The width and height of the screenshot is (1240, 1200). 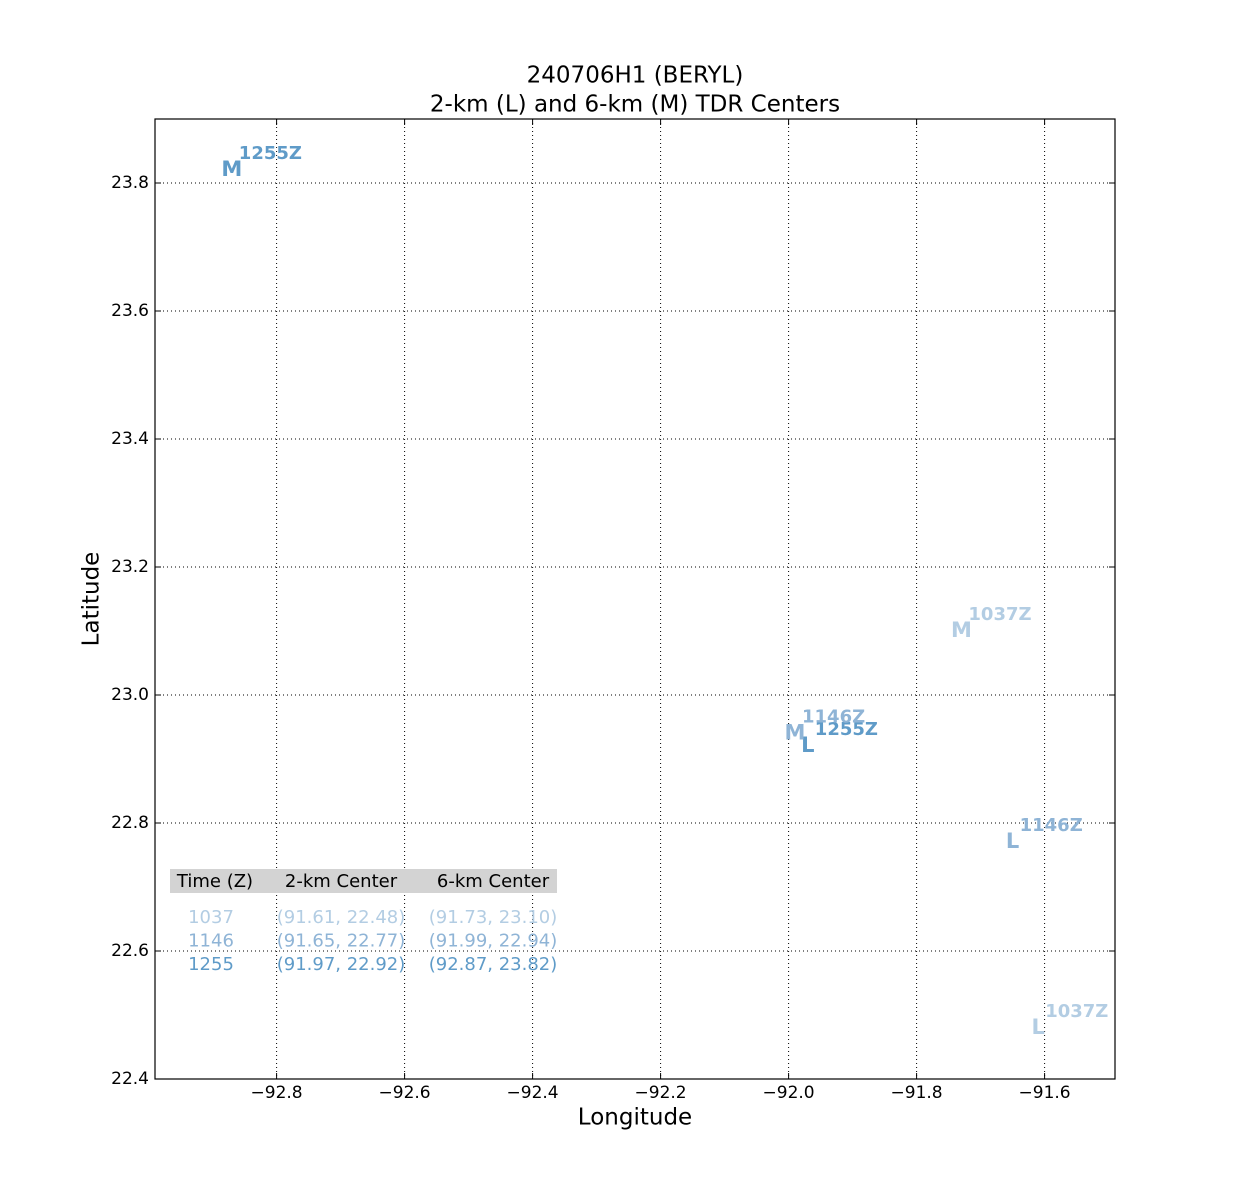 What do you see at coordinates (789, 1093) in the screenshot?
I see `x-tick-label: −92.0` at bounding box center [789, 1093].